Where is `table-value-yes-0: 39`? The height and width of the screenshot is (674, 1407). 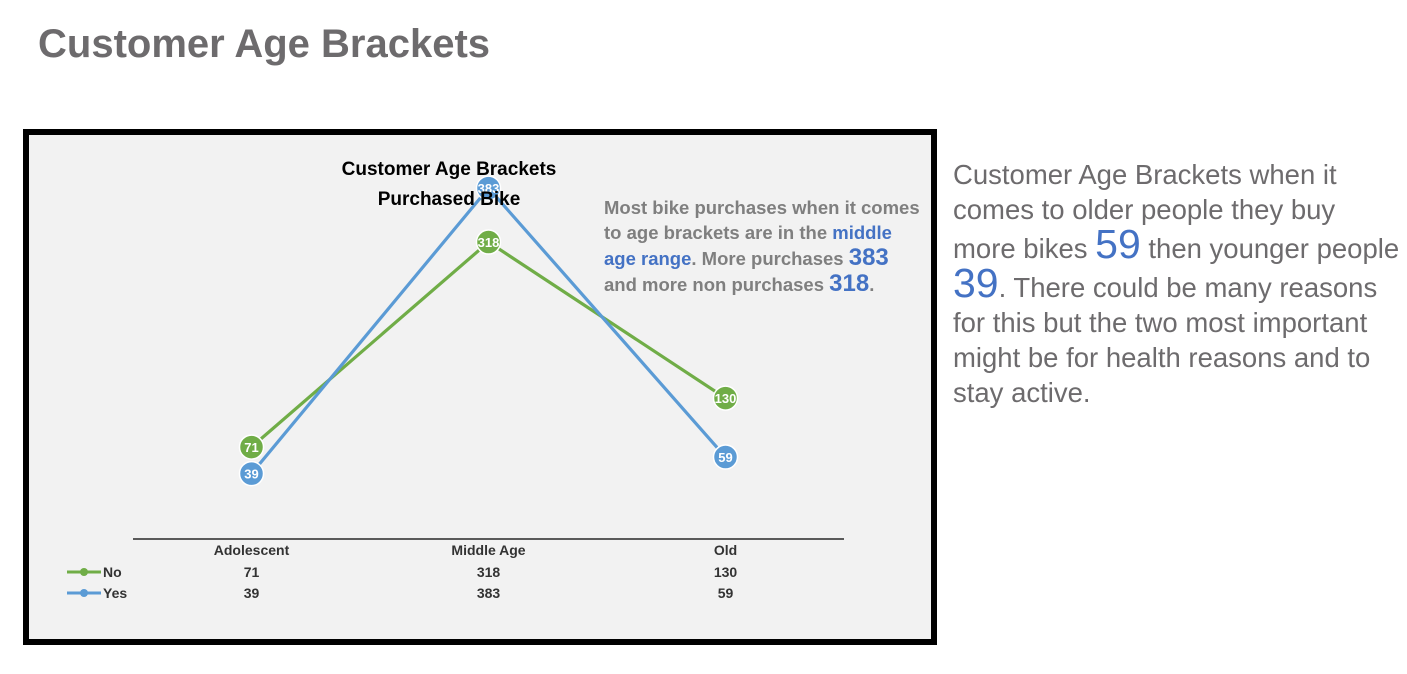
table-value-yes-0: 39 is located at coordinates (252, 593).